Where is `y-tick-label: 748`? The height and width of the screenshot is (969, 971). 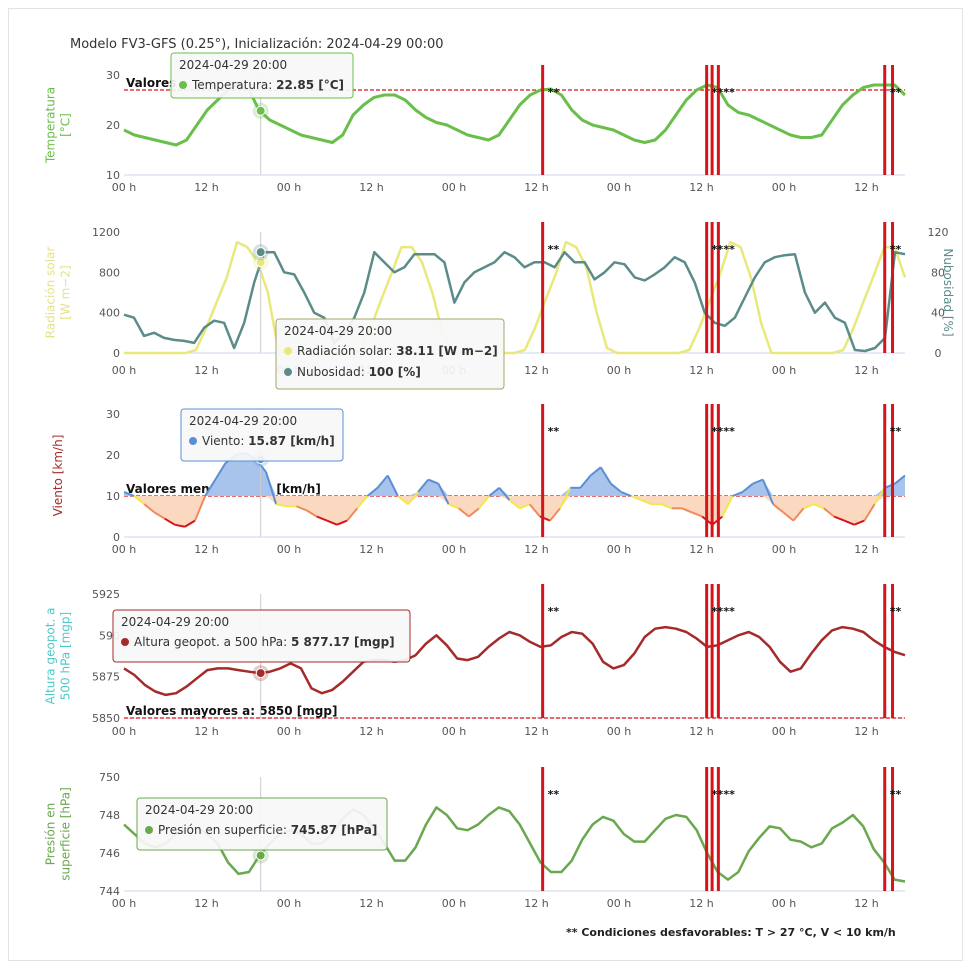 y-tick-label: 748 is located at coordinates (109, 815).